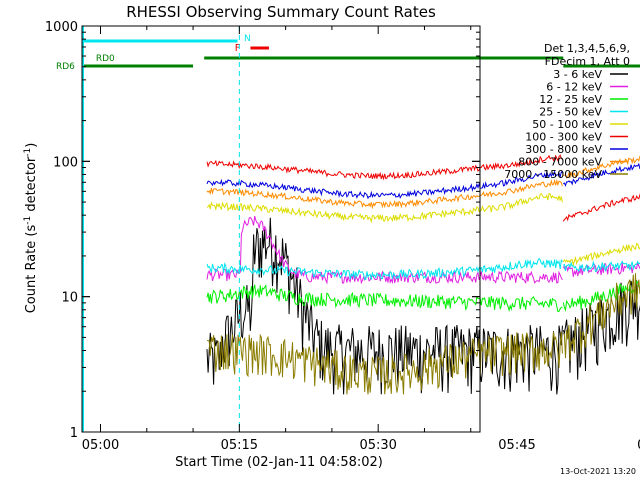  Describe the element at coordinates (567, 124) in the screenshot. I see `legend-label: 50 - 100 keV` at that location.